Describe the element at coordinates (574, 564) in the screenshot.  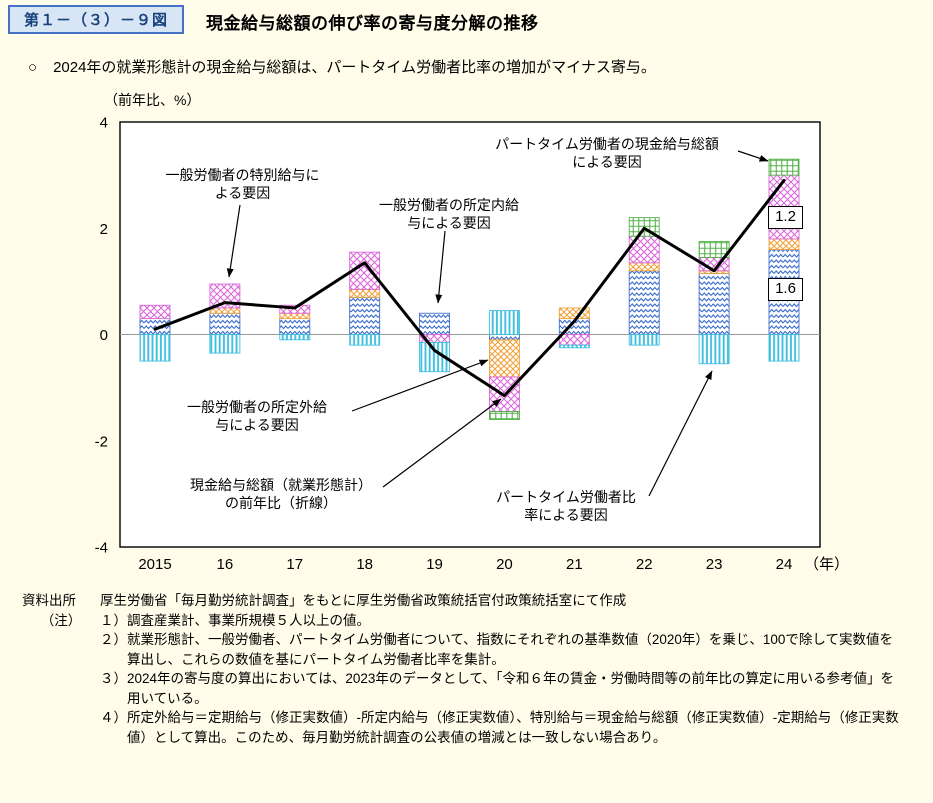
I see `x-tick-label: 21` at that location.